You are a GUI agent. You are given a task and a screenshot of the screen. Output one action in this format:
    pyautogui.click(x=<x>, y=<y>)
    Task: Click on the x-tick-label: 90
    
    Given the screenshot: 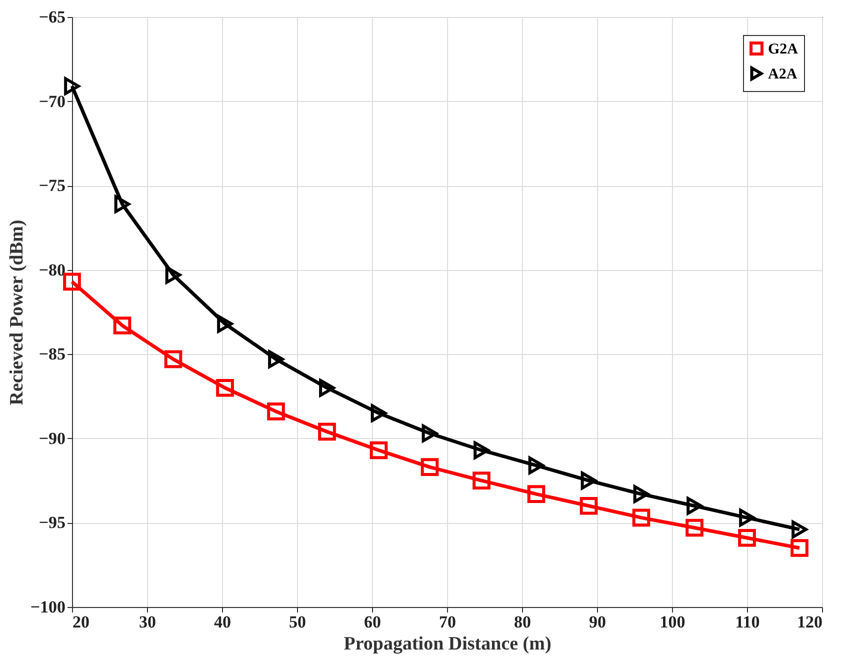 What is the action you would take?
    pyautogui.click(x=597, y=622)
    